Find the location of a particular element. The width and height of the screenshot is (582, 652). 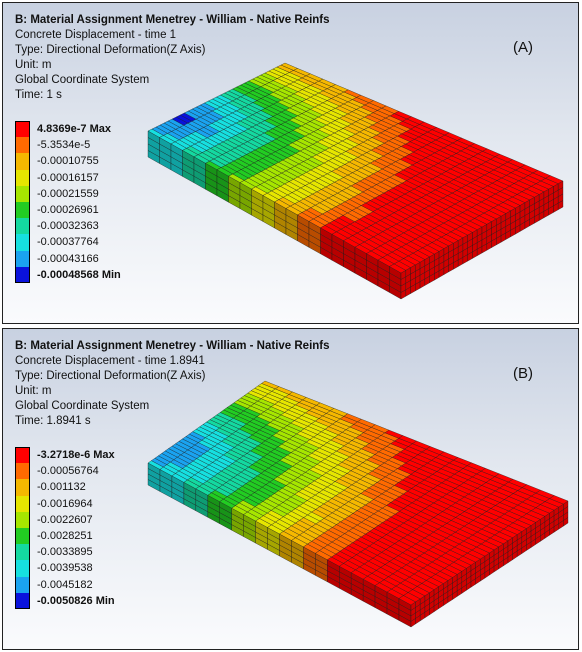

legend-value: -0.0045182 is located at coordinates (65, 584).